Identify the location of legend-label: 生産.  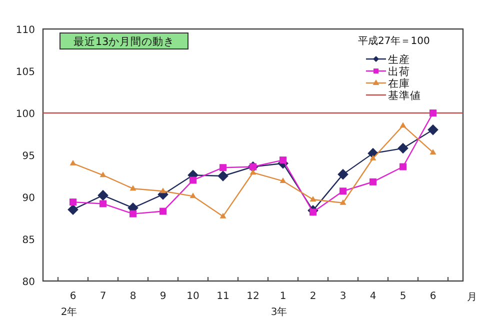
(399, 59).